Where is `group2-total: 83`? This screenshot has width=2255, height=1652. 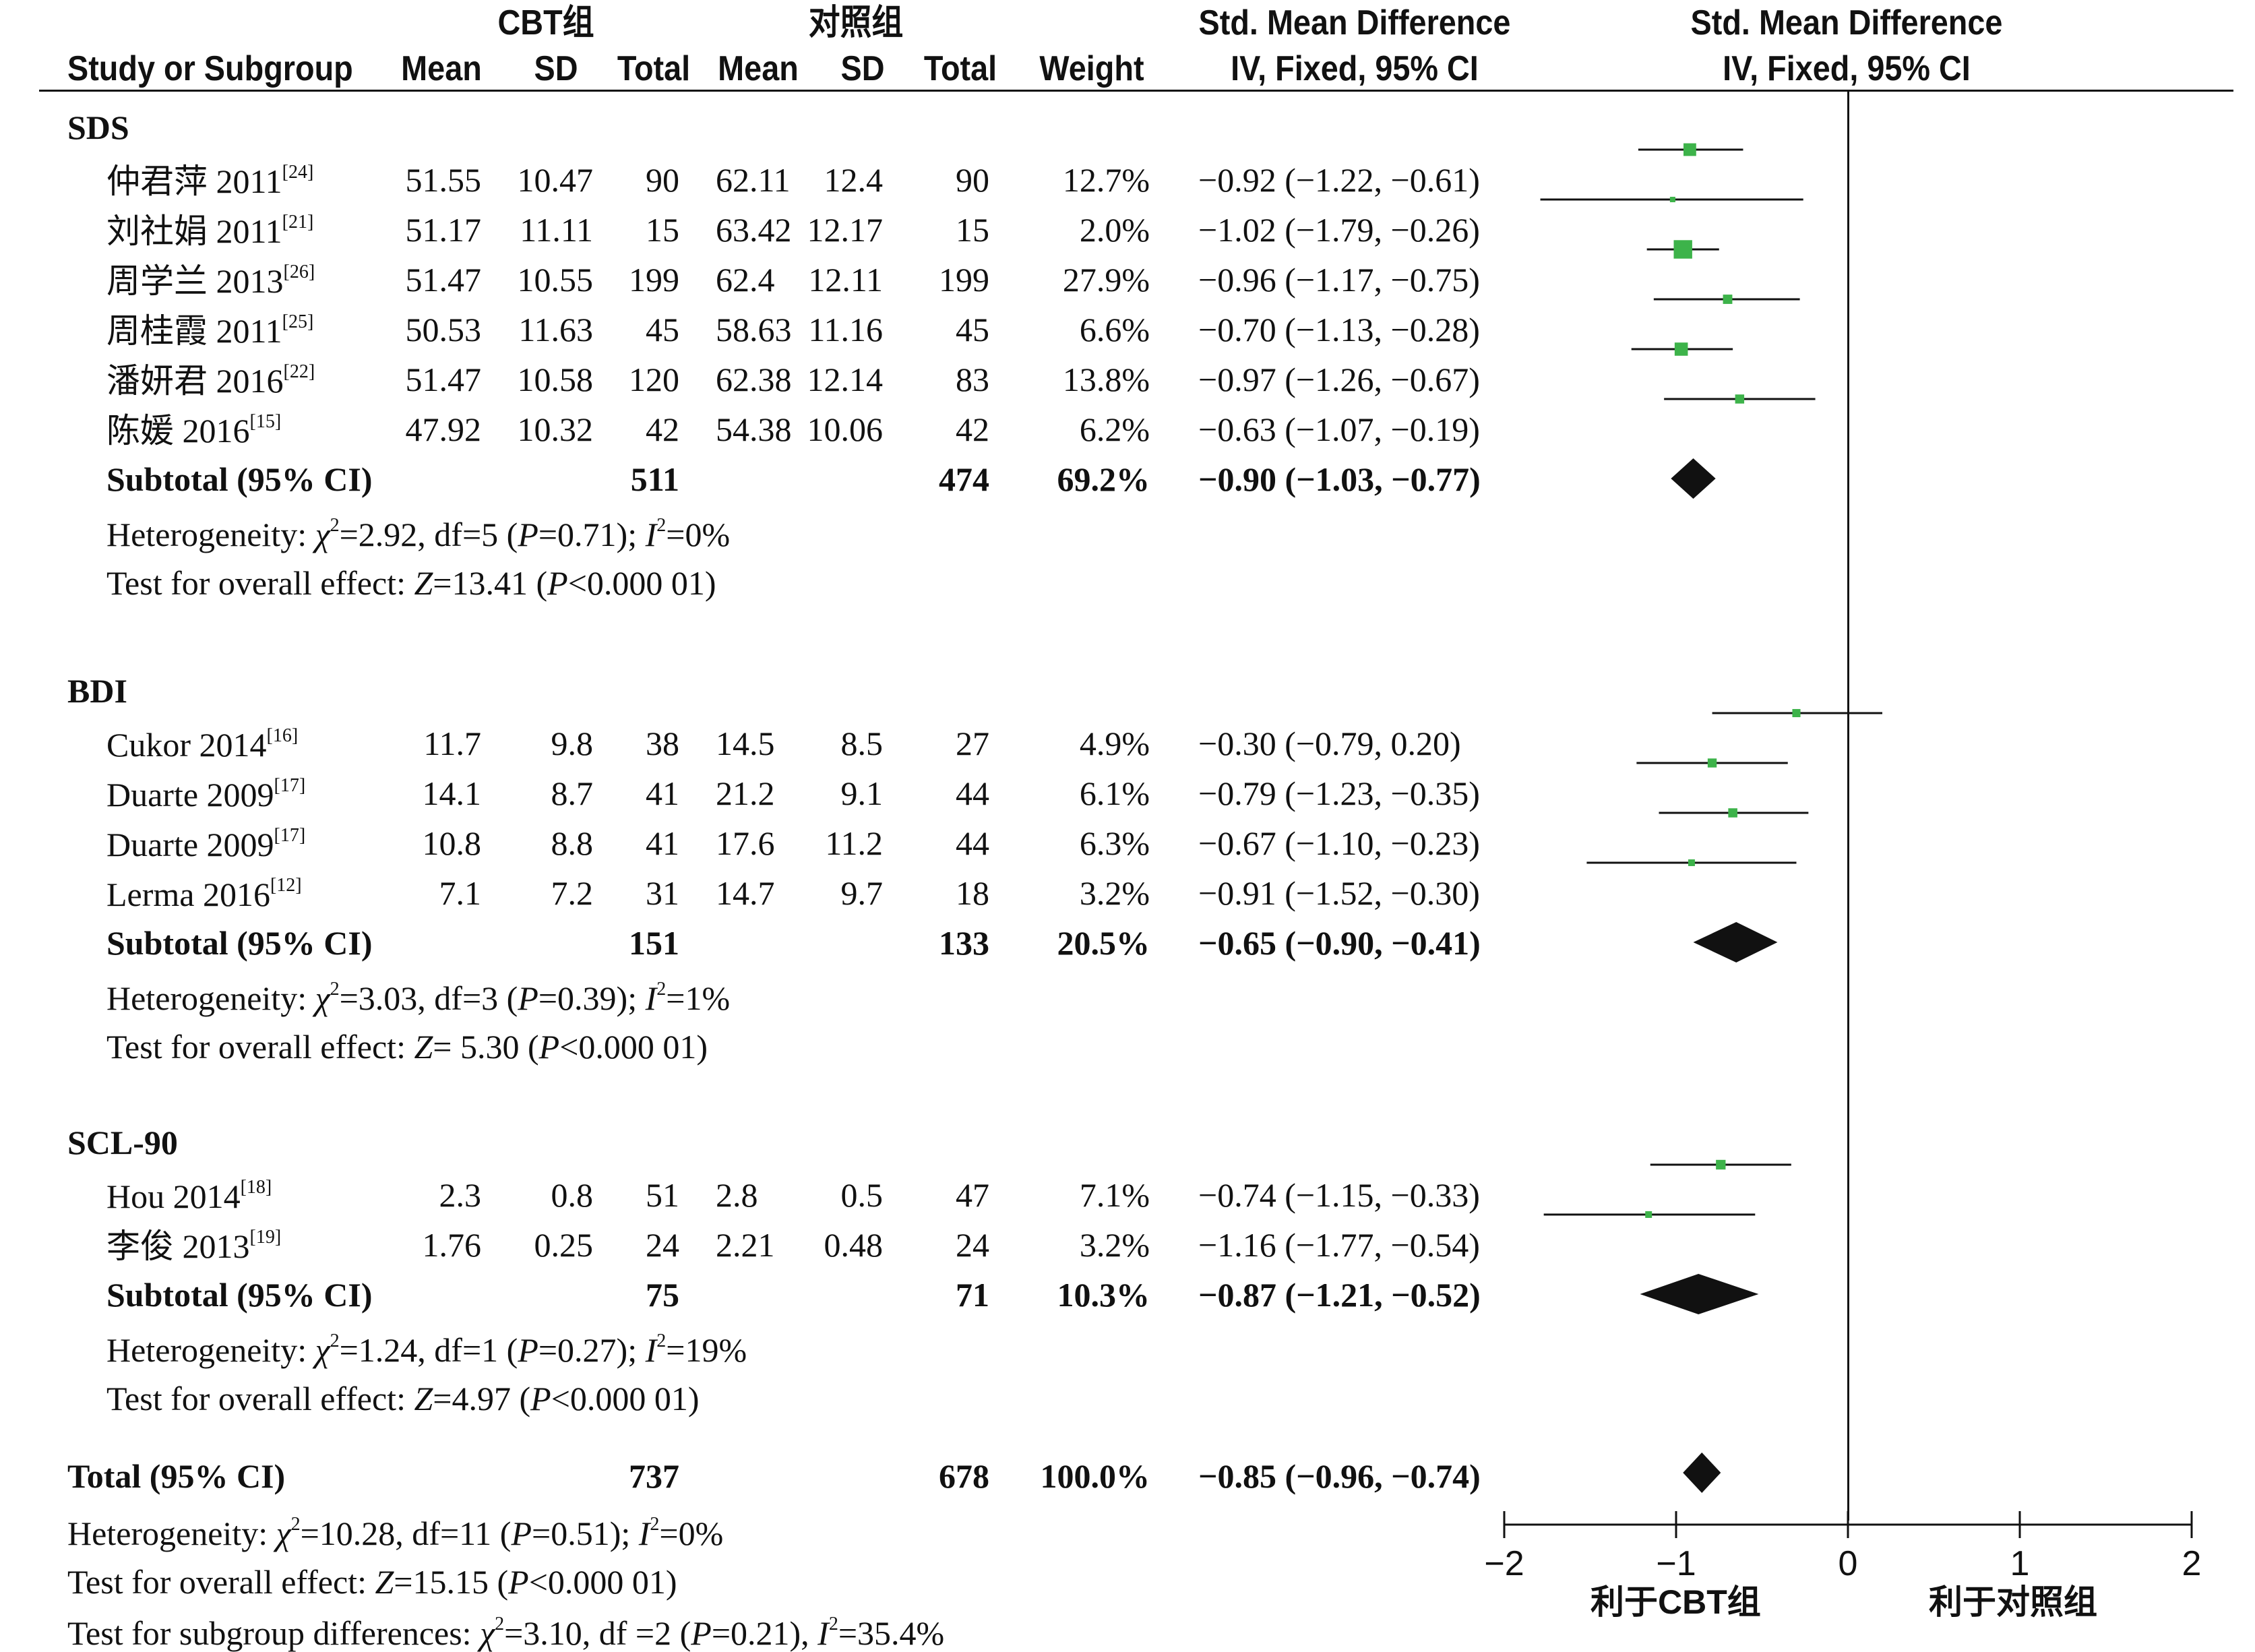
group2-total: 83 is located at coordinates (972, 380).